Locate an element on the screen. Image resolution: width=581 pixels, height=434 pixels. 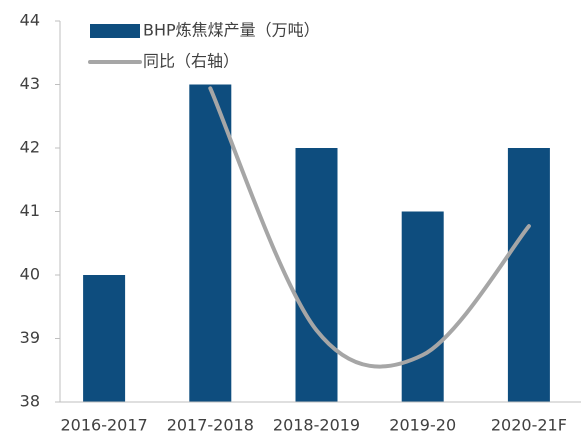
legend-label: 同比（右轴） is located at coordinates (191, 61).